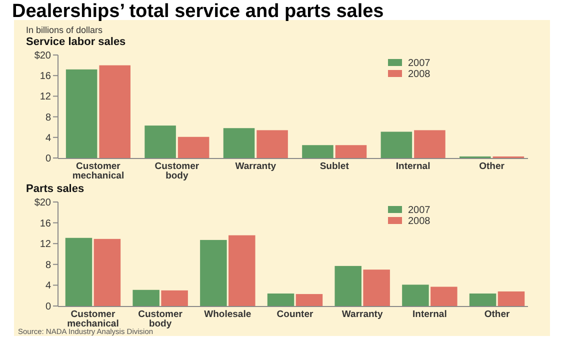 The height and width of the screenshot is (345, 570). Describe the element at coordinates (55, 189) in the screenshot. I see `chart-title: Parts sales` at that location.